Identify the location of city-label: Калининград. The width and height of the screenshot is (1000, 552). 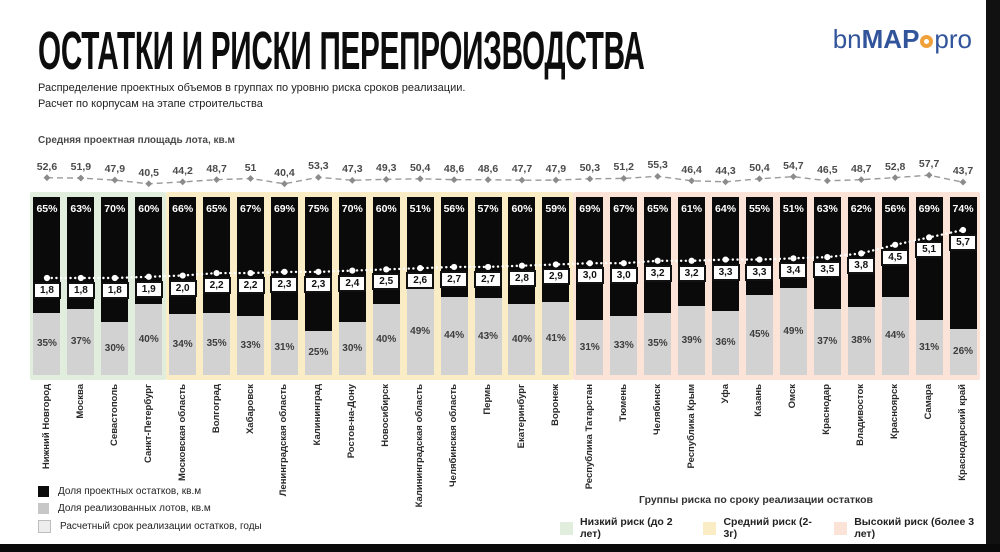
(318, 415).